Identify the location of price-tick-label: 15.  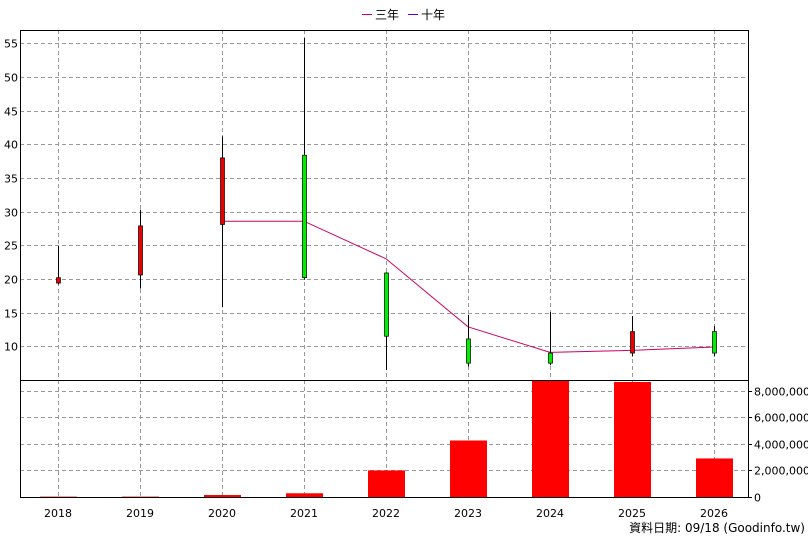
(11, 314).